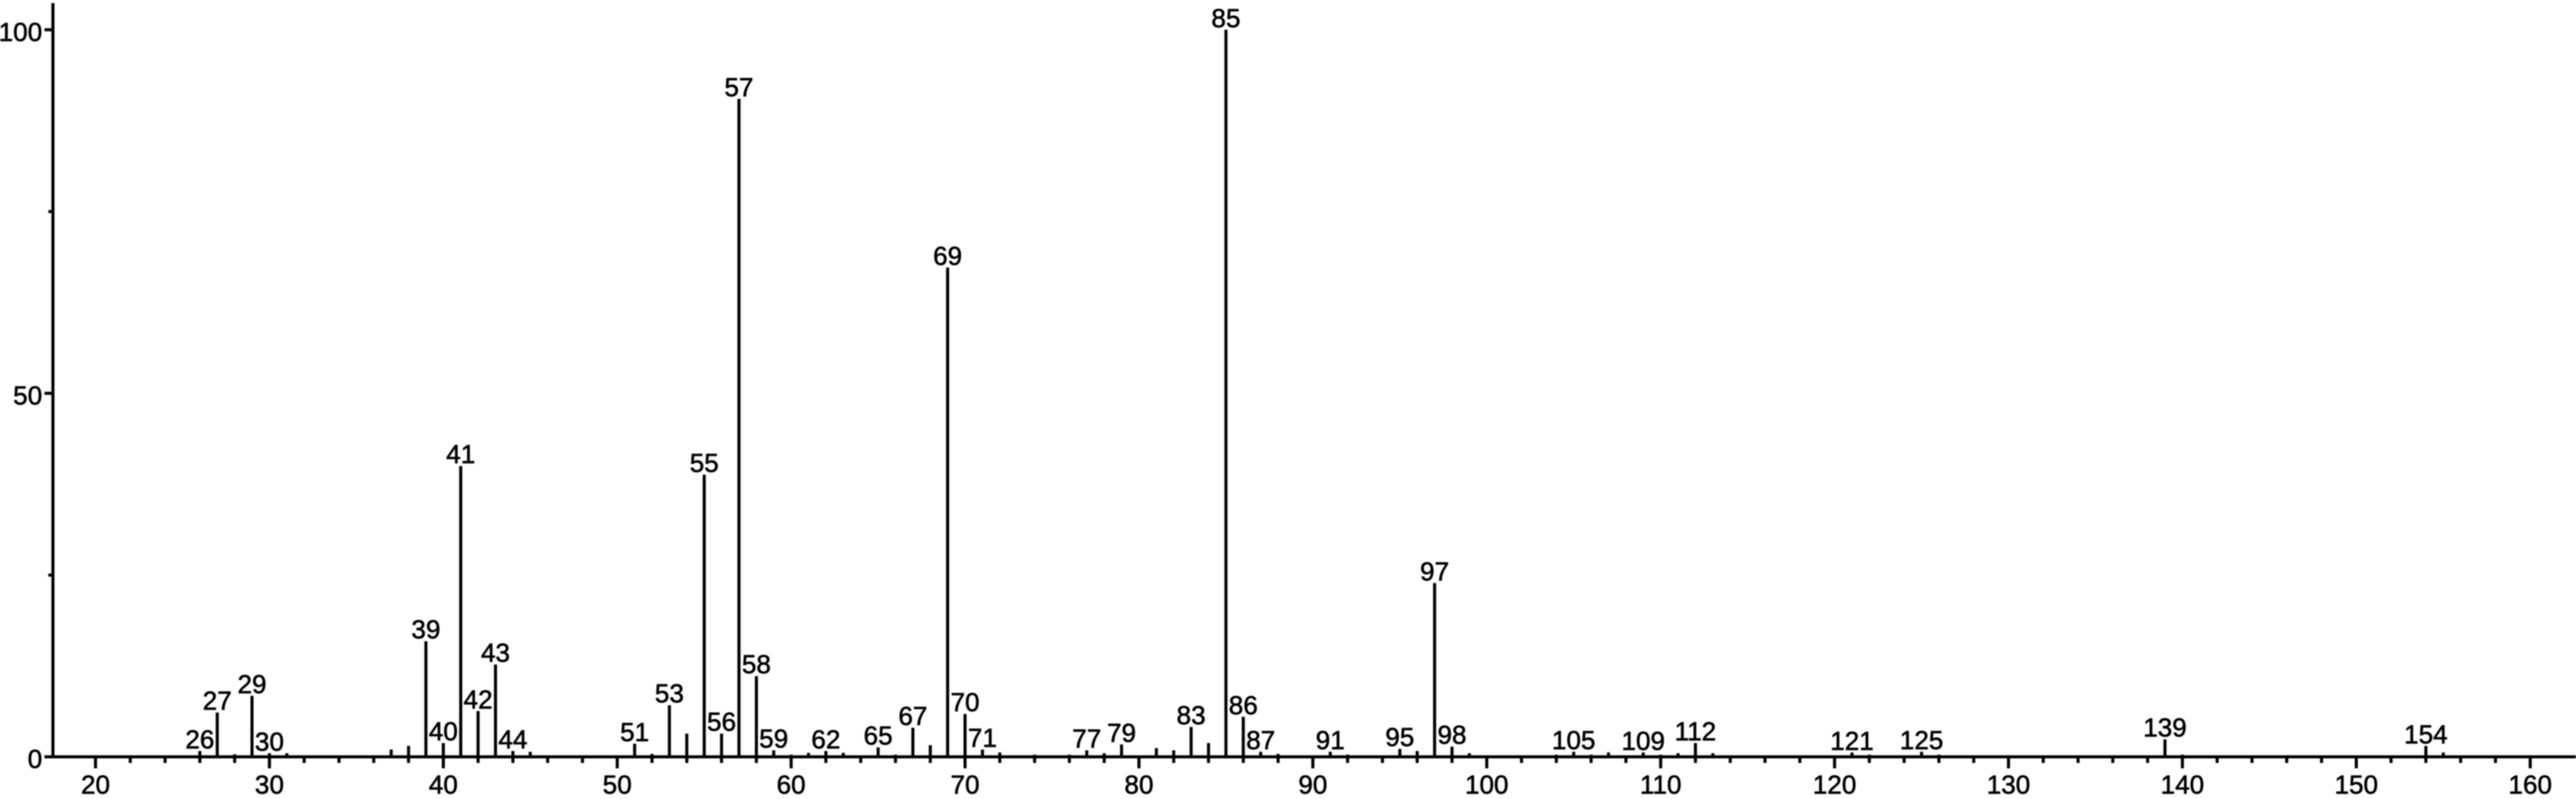 This screenshot has width=2576, height=799. Describe the element at coordinates (1661, 785) in the screenshot. I see `svg-text: 110` at that location.